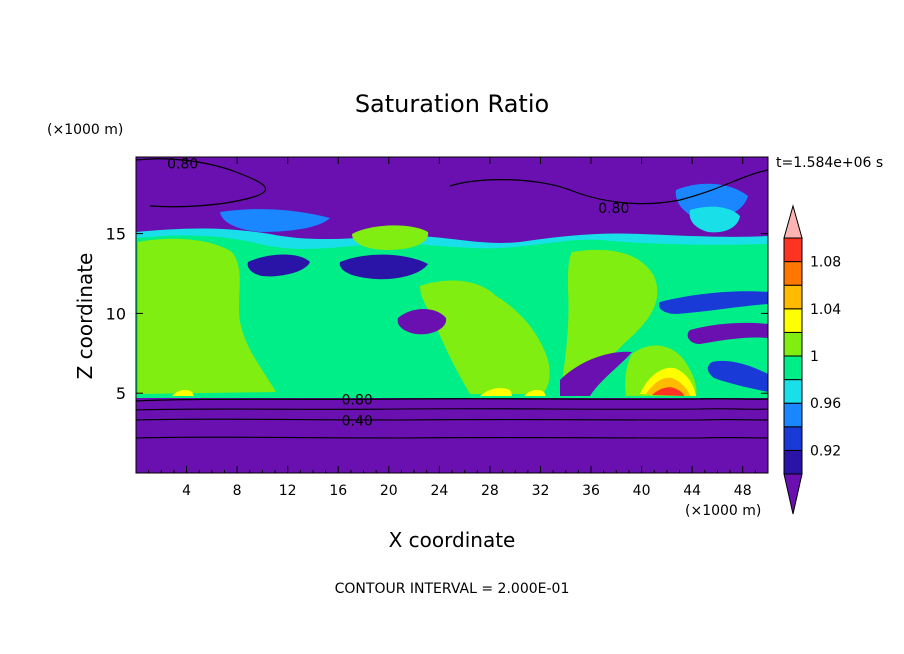 The width and height of the screenshot is (904, 654). Describe the element at coordinates (452, 589) in the screenshot. I see `contour-interval-footer: CONTOUR INTERVAL = 2.000E-01` at that location.